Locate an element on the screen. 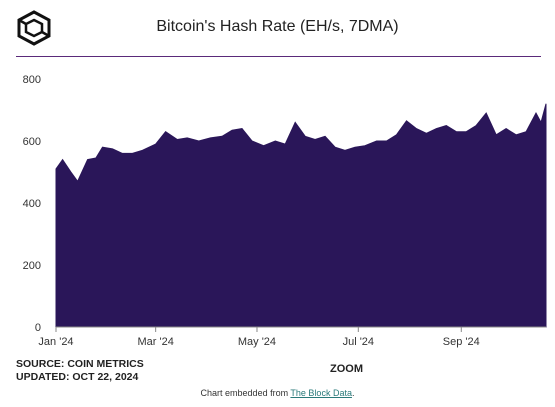 The image size is (555, 407). x-tick-label: Jan '24 is located at coordinates (55, 342).